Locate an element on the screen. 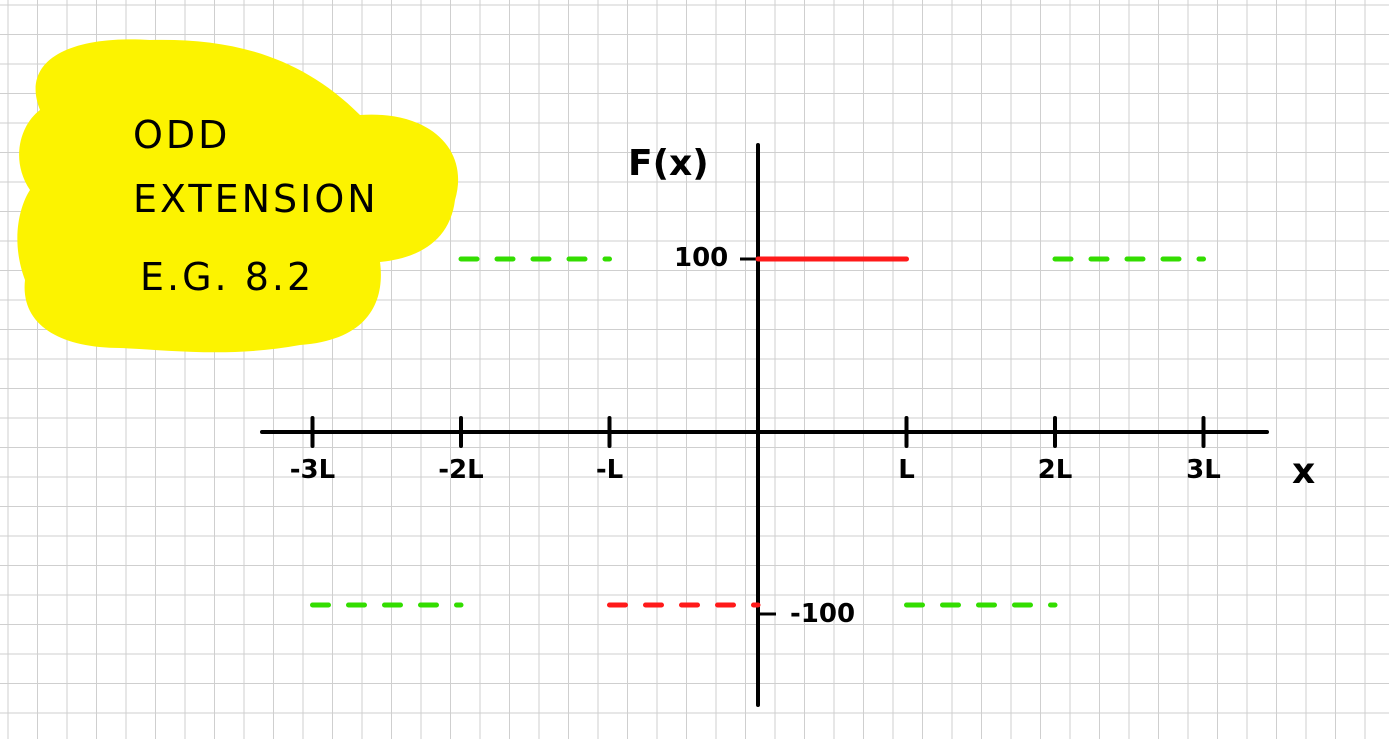  note-line-3: E.G. 8.2 is located at coordinates (227, 277).